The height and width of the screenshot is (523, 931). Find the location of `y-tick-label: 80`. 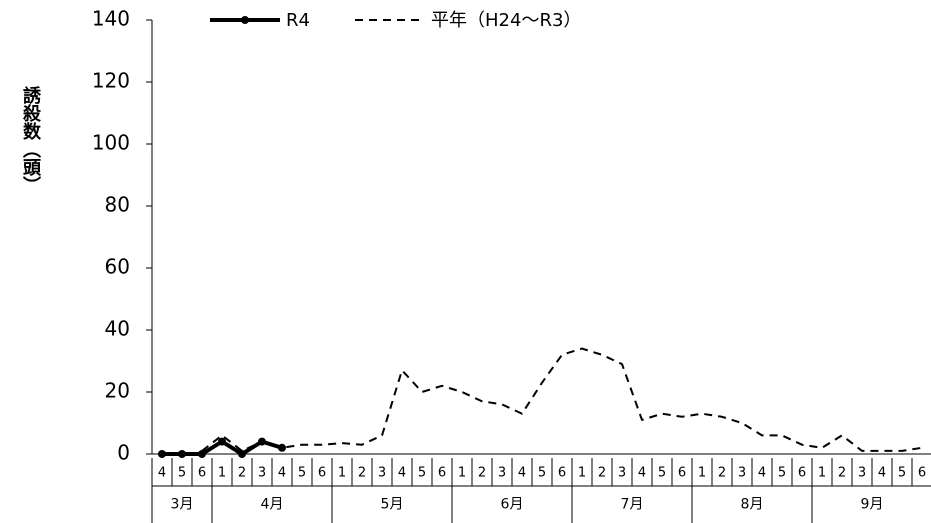

y-tick-label: 80 is located at coordinates (117, 205).